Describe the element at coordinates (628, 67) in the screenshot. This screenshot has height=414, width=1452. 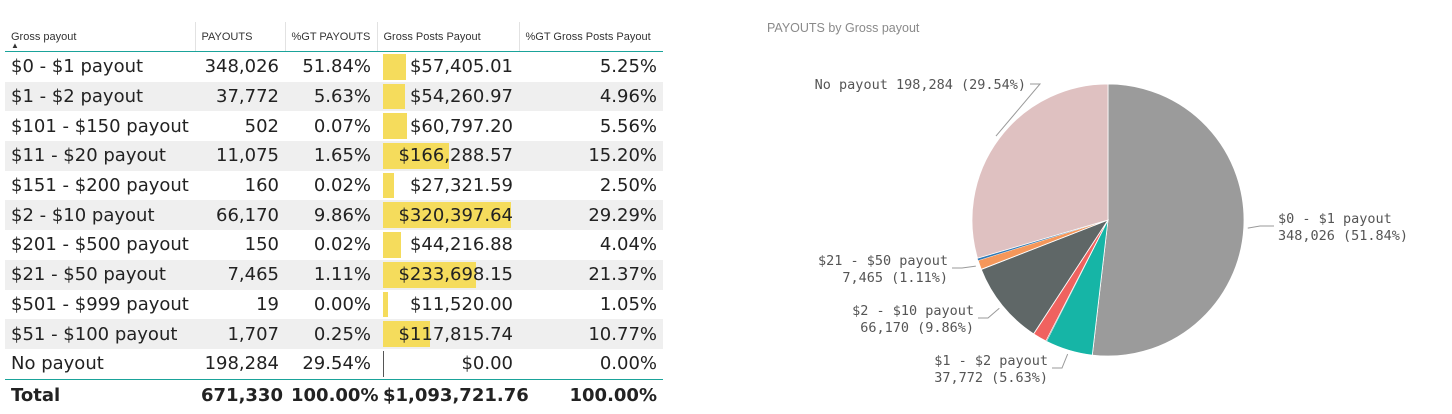
I see `row-pct-gross: 5.25%` at that location.